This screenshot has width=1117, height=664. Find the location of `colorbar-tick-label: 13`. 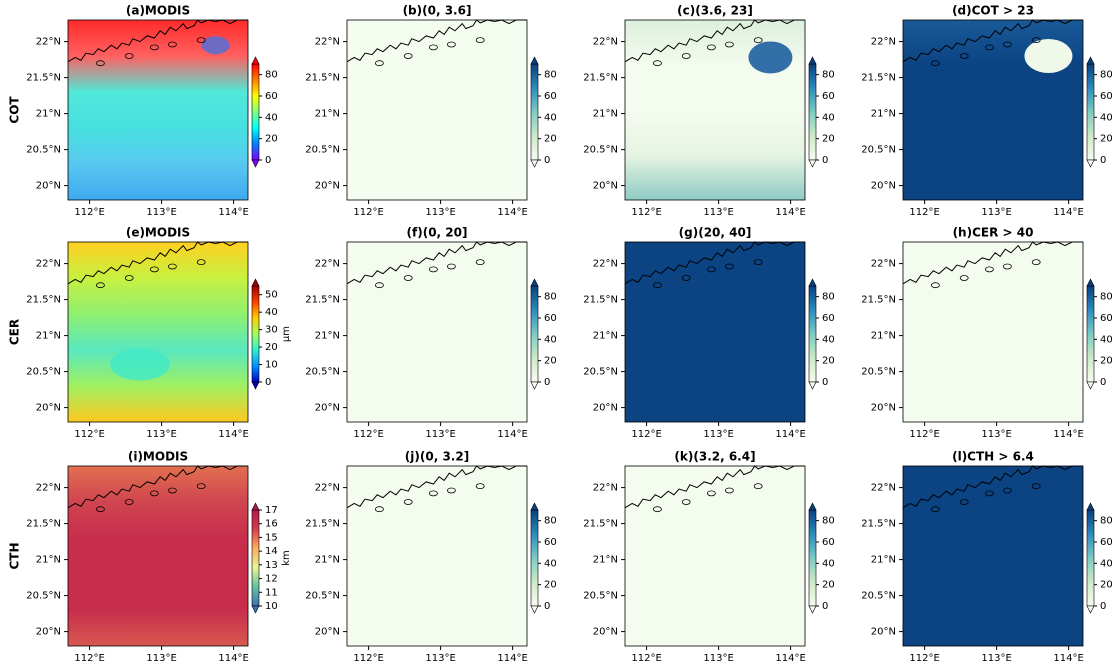

colorbar-tick-label: 13 is located at coordinates (271, 565).